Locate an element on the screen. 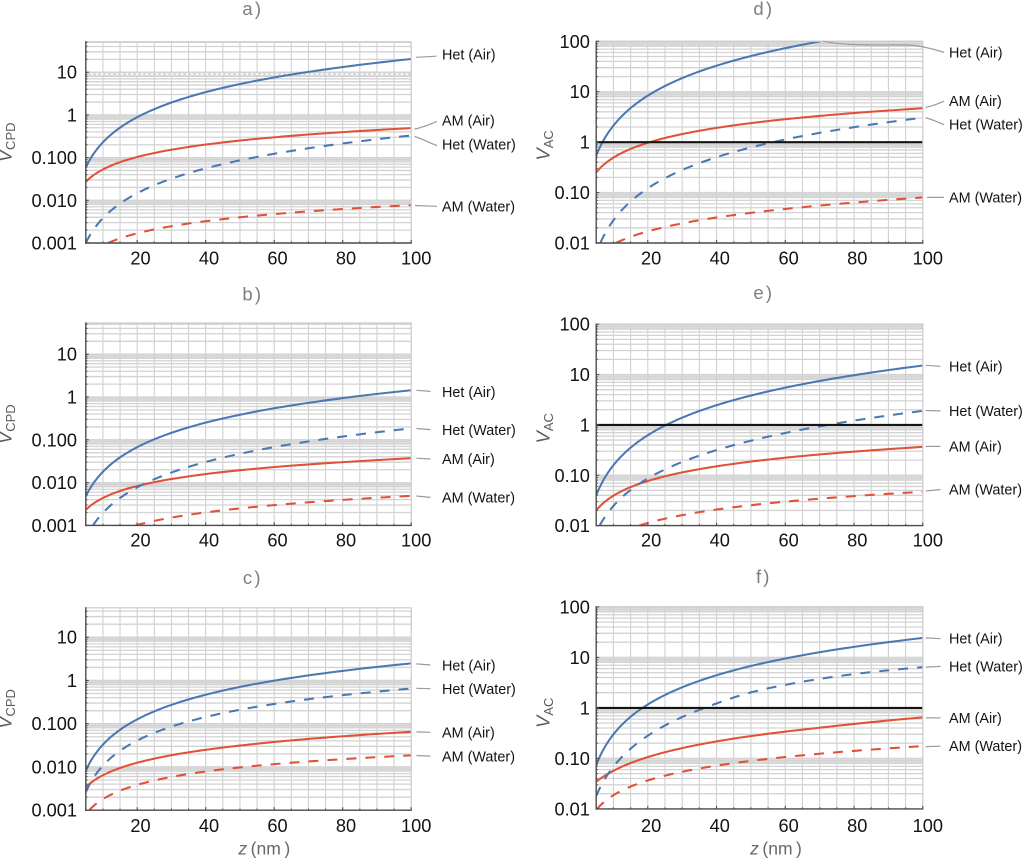 The height and width of the screenshot is (859, 1024). svg-text: e) is located at coordinates (763, 292).